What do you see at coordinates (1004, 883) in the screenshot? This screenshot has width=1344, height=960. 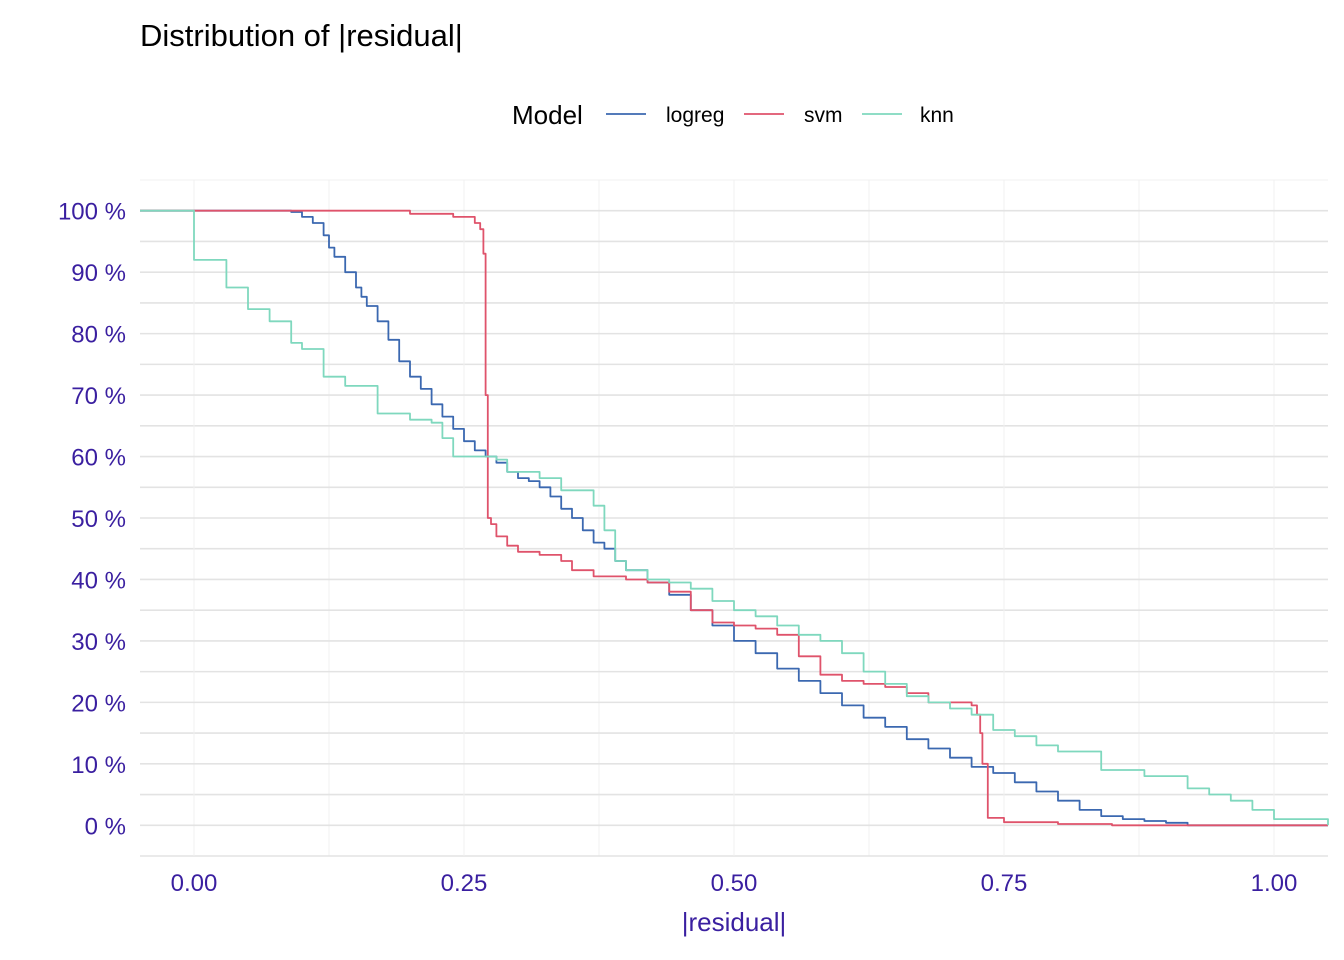 I see `x-tick-label: 0.75` at bounding box center [1004, 883].